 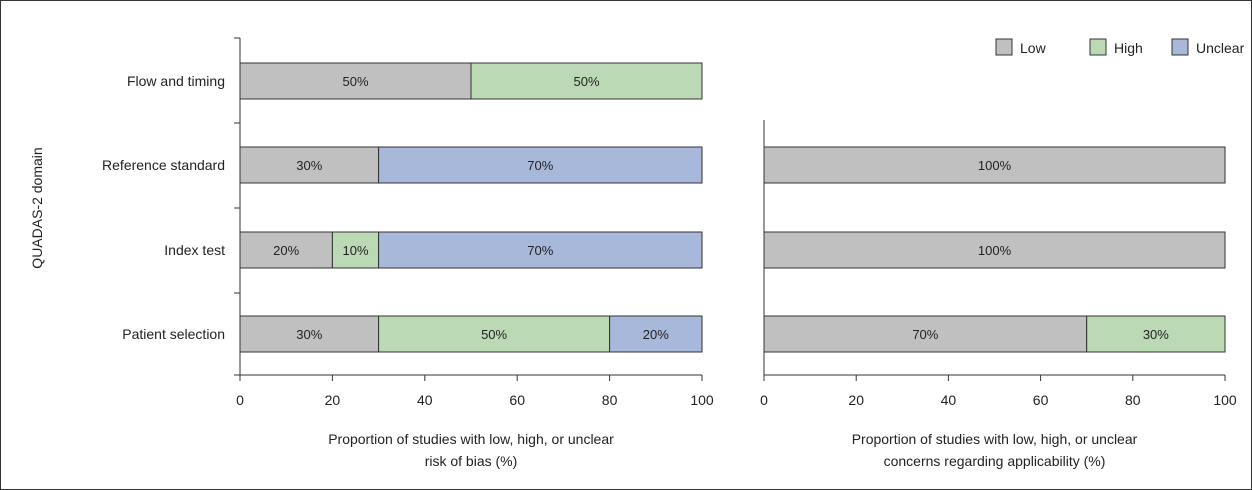 What do you see at coordinates (1128, 48) in the screenshot?
I see `legend-label: High` at bounding box center [1128, 48].